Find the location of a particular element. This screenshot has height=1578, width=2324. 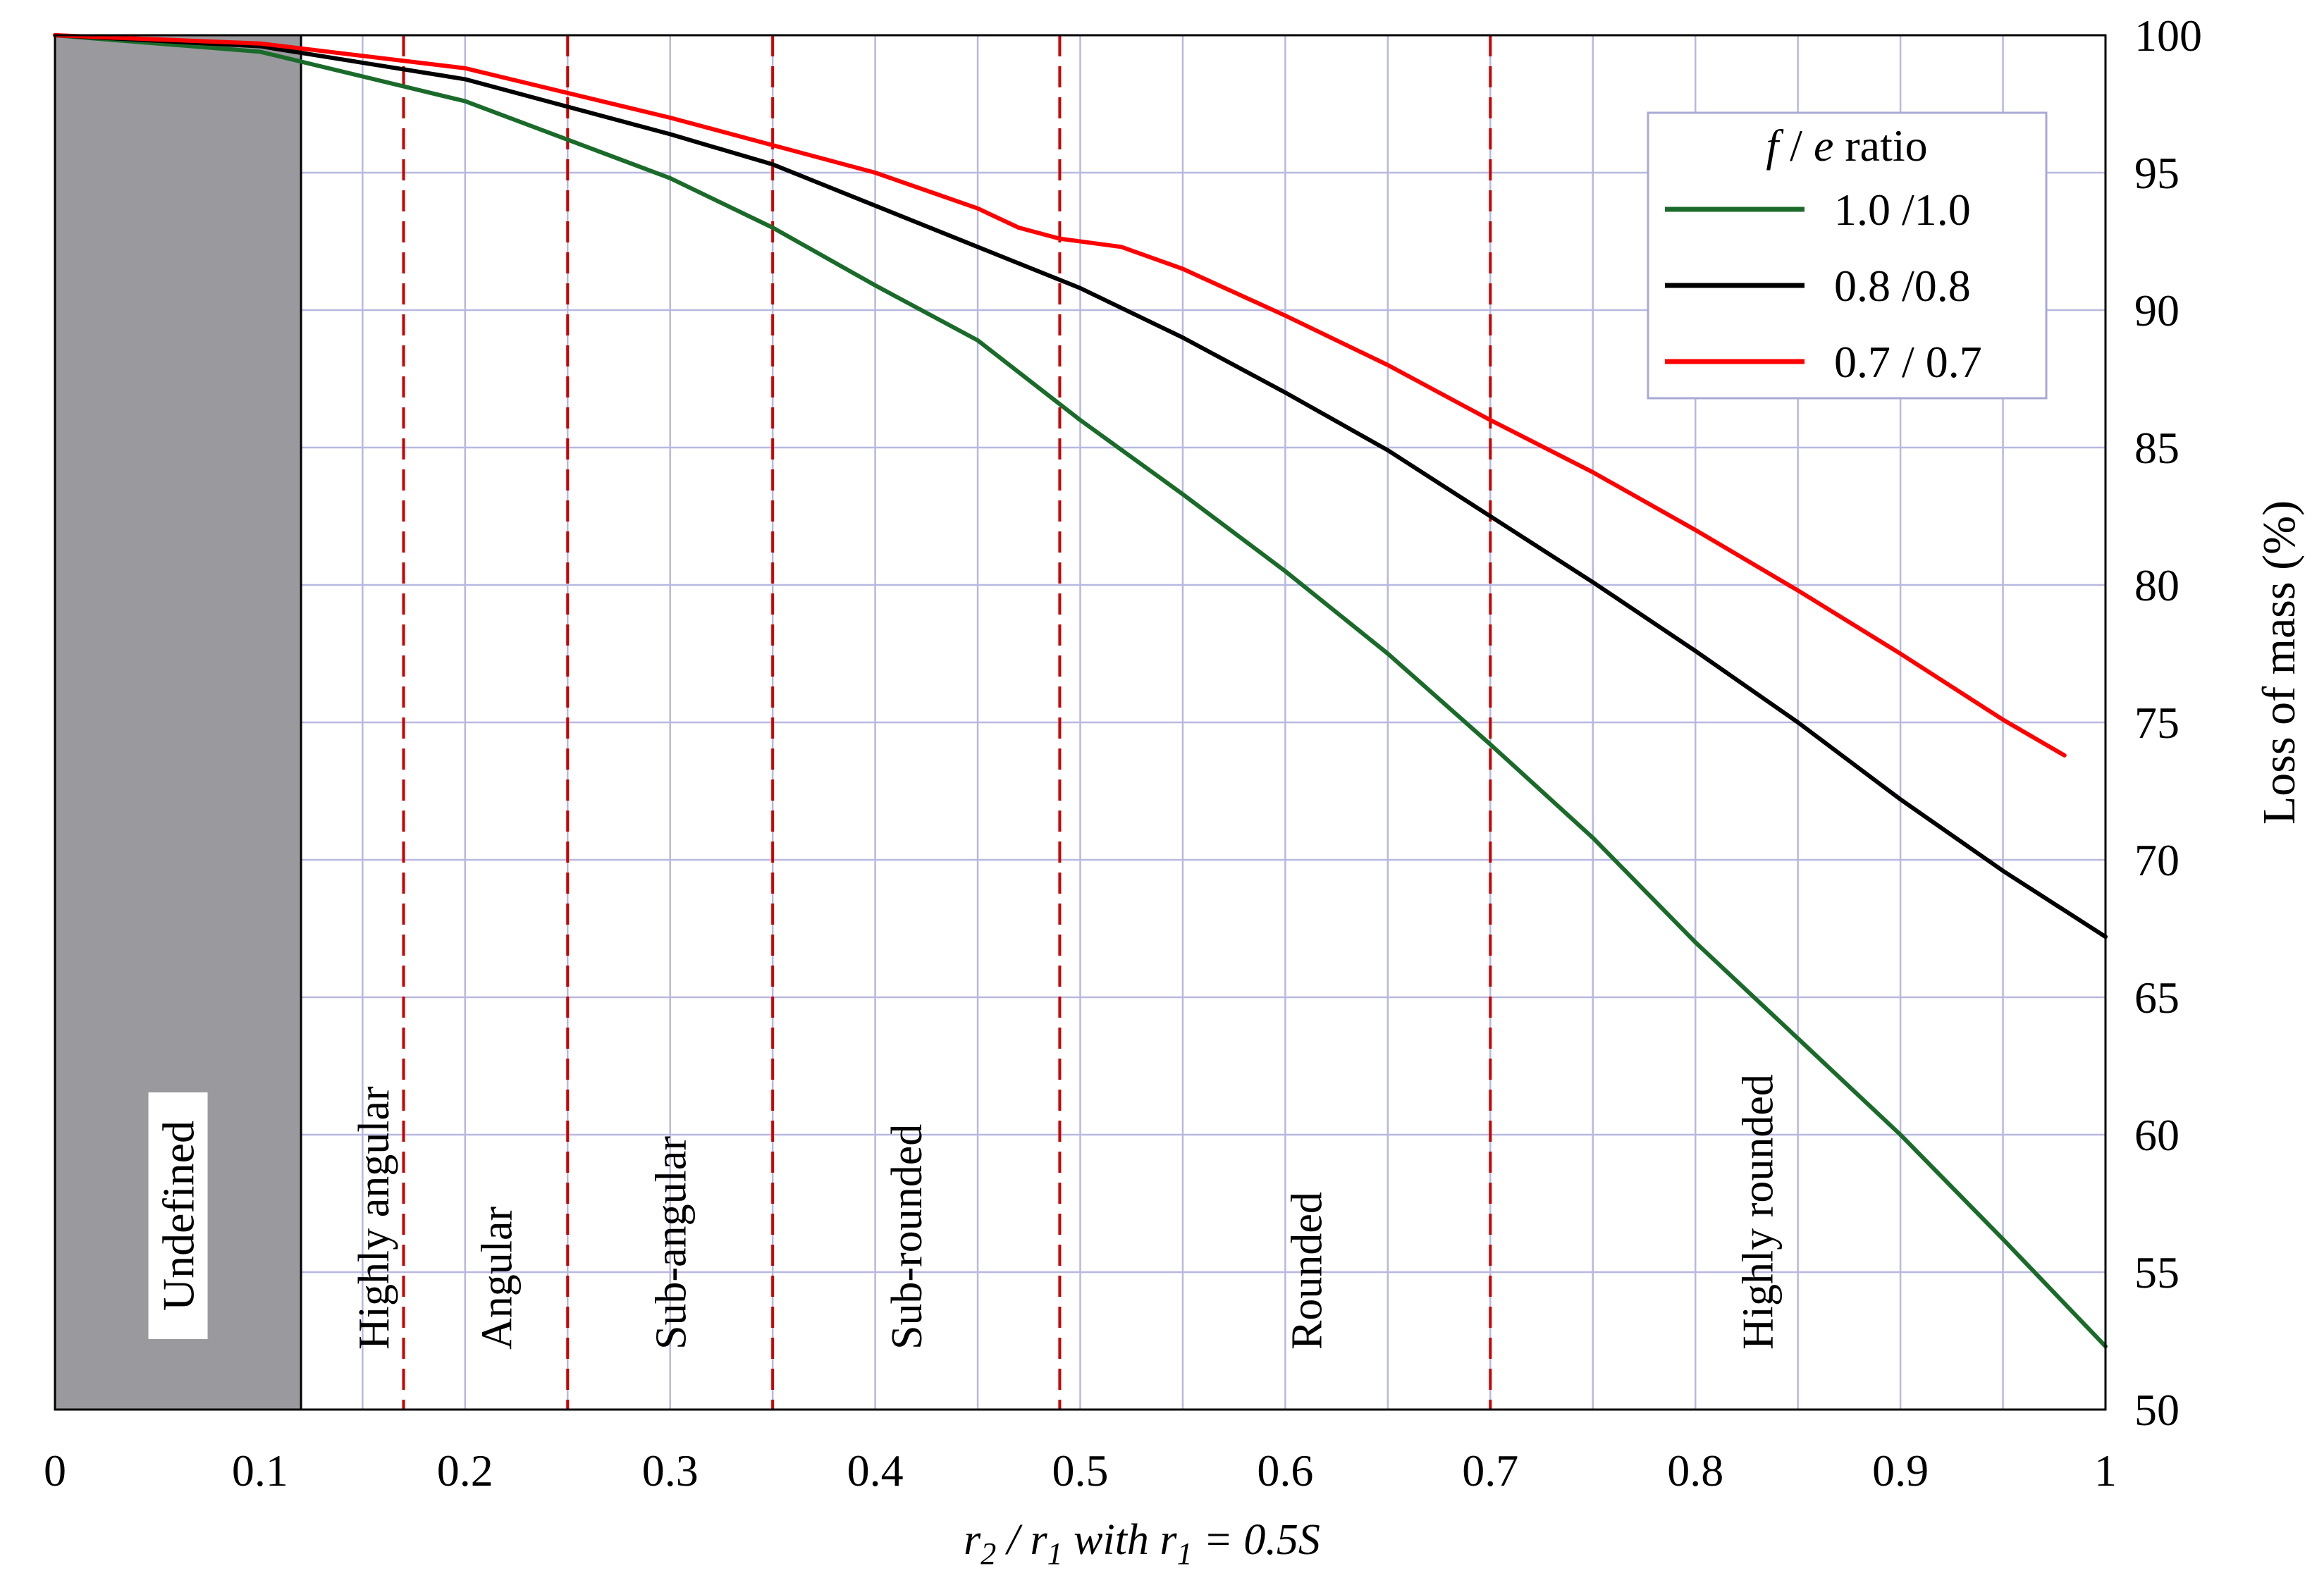

x-tick-label: 0.1 is located at coordinates (260, 1471).